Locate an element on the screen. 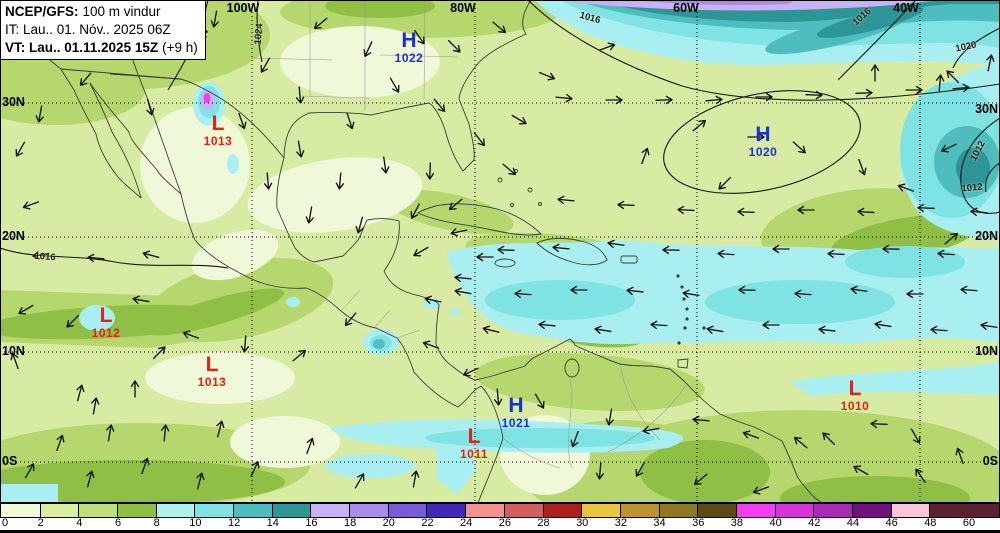 This screenshot has height=533, width=1000. colorbar-cells is located at coordinates (500, 510).